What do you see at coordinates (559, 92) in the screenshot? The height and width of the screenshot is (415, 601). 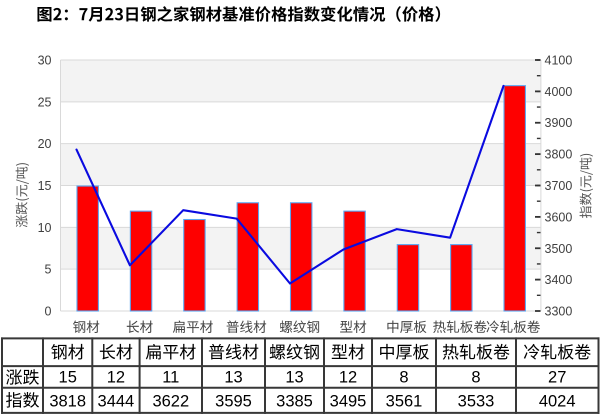 I see `svg-text: 4000` at bounding box center [559, 92].